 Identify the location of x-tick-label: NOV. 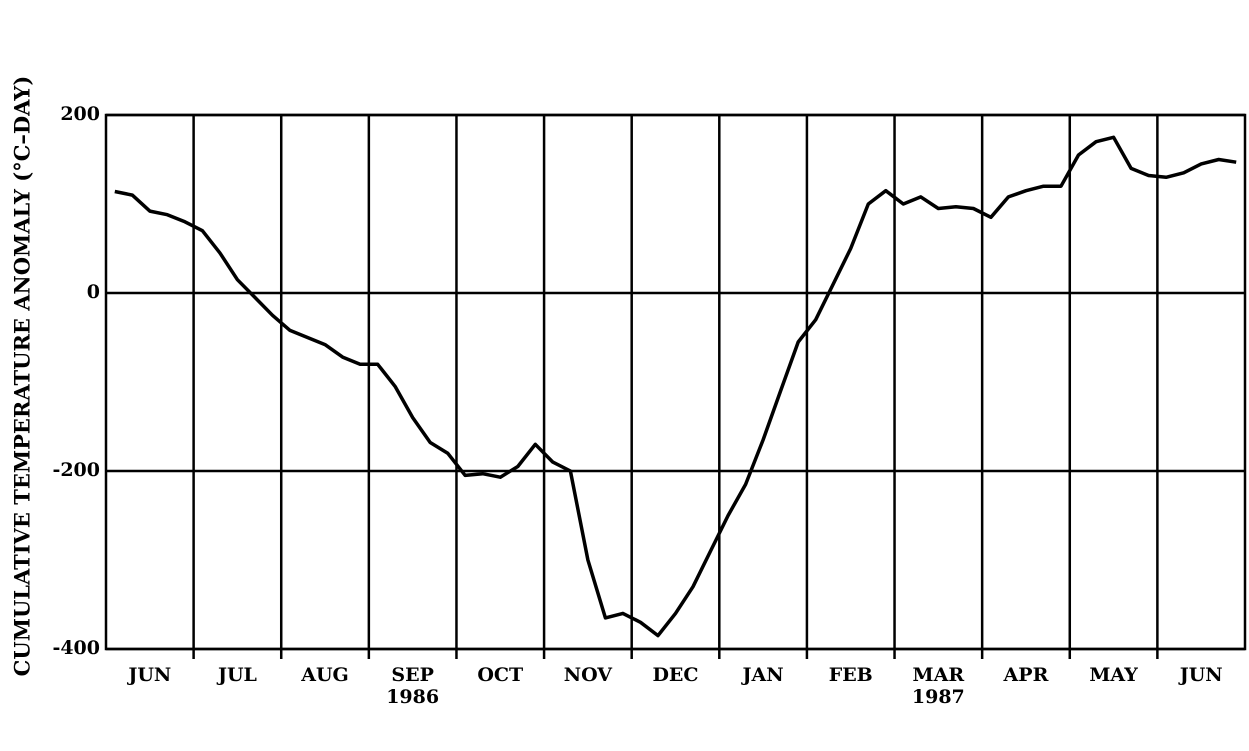
(589, 675).